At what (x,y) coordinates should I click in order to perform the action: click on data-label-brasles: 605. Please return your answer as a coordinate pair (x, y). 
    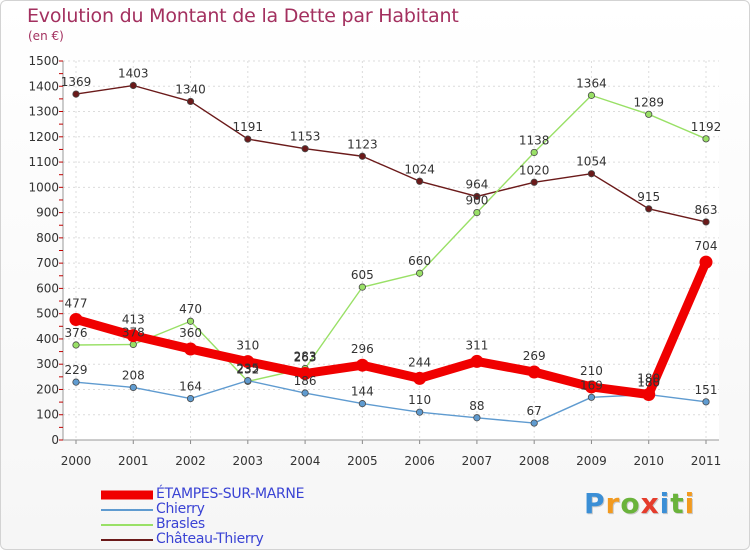
    Looking at the image, I should click on (362, 275).